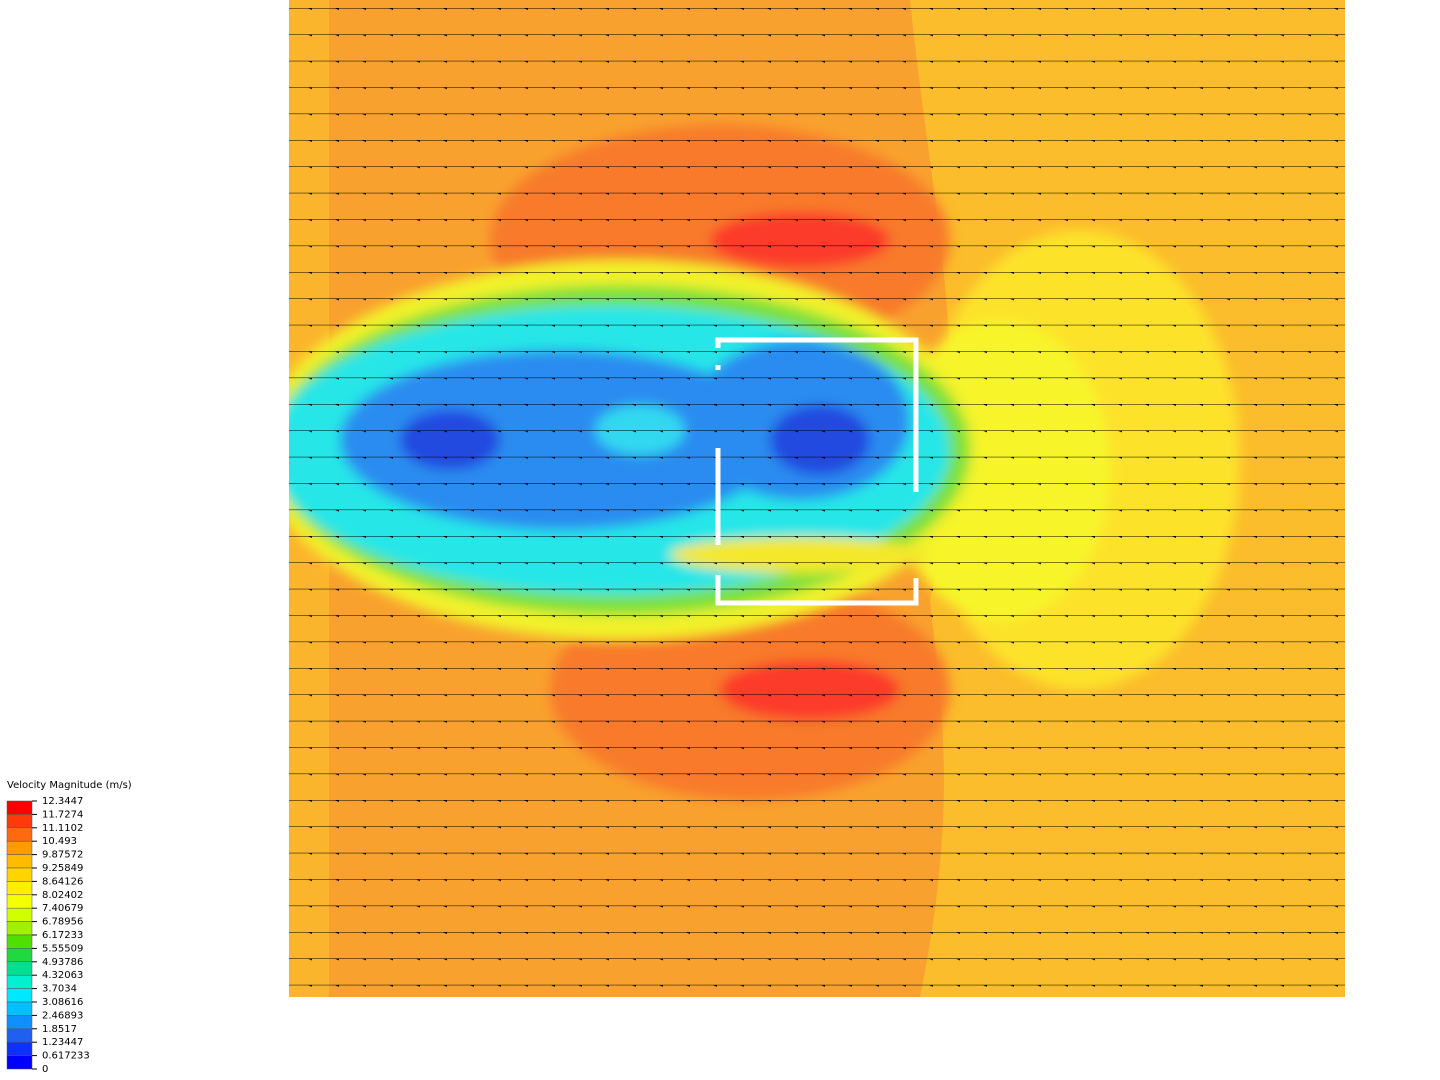  Describe the element at coordinates (62, 1042) in the screenshot. I see `legend-label: 1.23447` at that location.